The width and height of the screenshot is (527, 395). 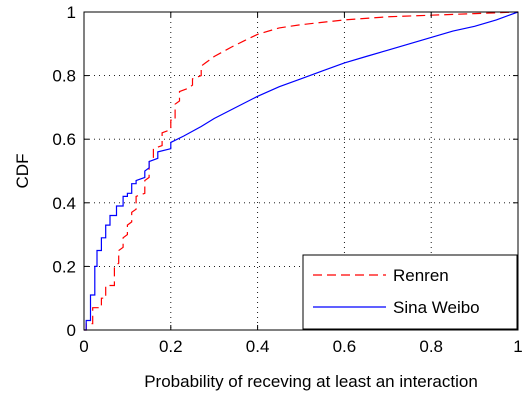 What do you see at coordinates (345, 346) in the screenshot?
I see `x-tick-label: 0.6` at bounding box center [345, 346].